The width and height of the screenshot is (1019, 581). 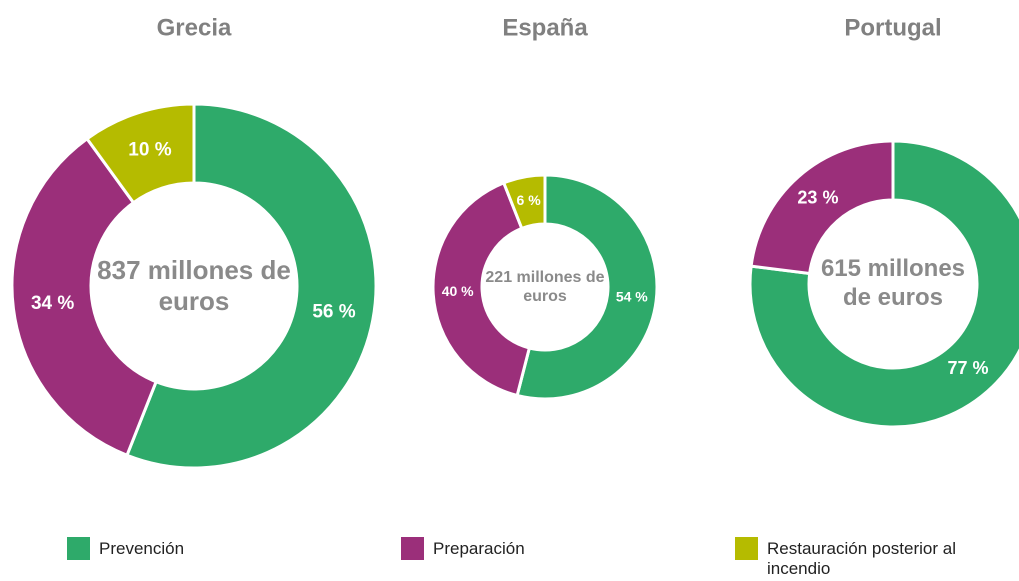 What do you see at coordinates (545, 27) in the screenshot?
I see `chart-title: España` at bounding box center [545, 27].